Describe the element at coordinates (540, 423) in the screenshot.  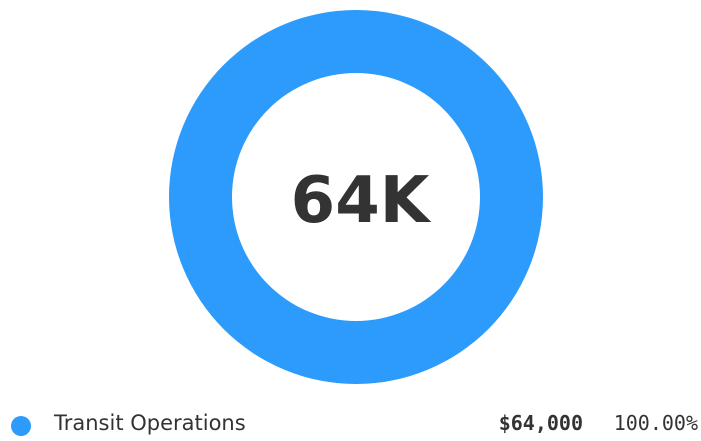
I see `legend-value: $64,000` at that location.